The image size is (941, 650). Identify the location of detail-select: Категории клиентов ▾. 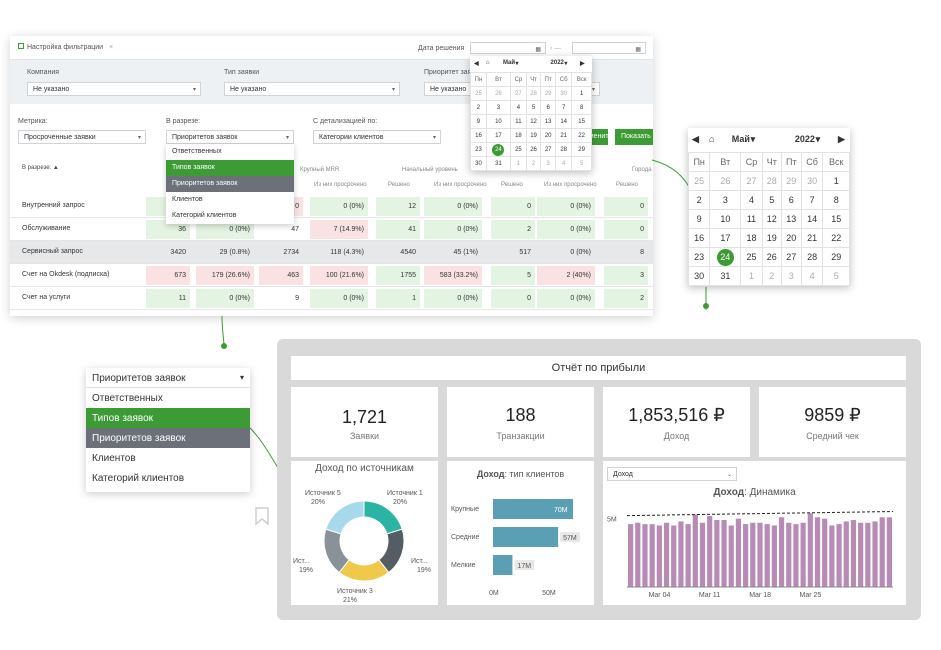
(377, 137).